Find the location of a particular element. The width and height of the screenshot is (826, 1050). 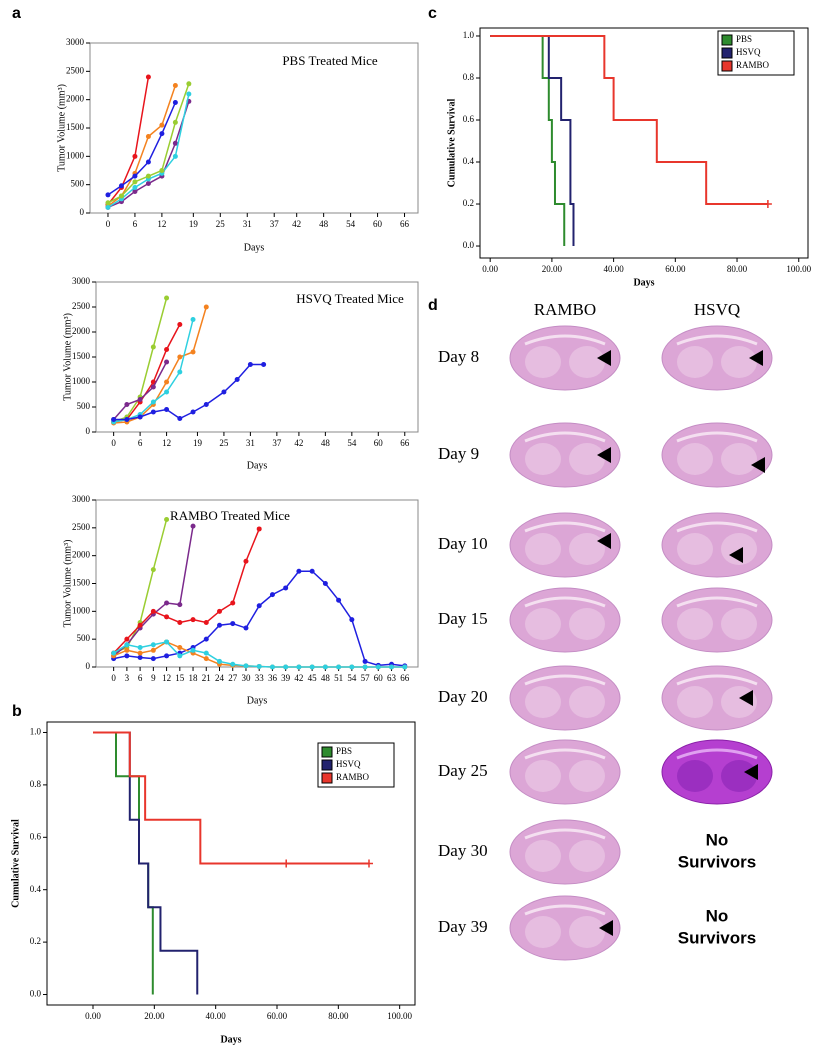

y-axis-label: Cumulative Survival is located at coordinates (15, 863).